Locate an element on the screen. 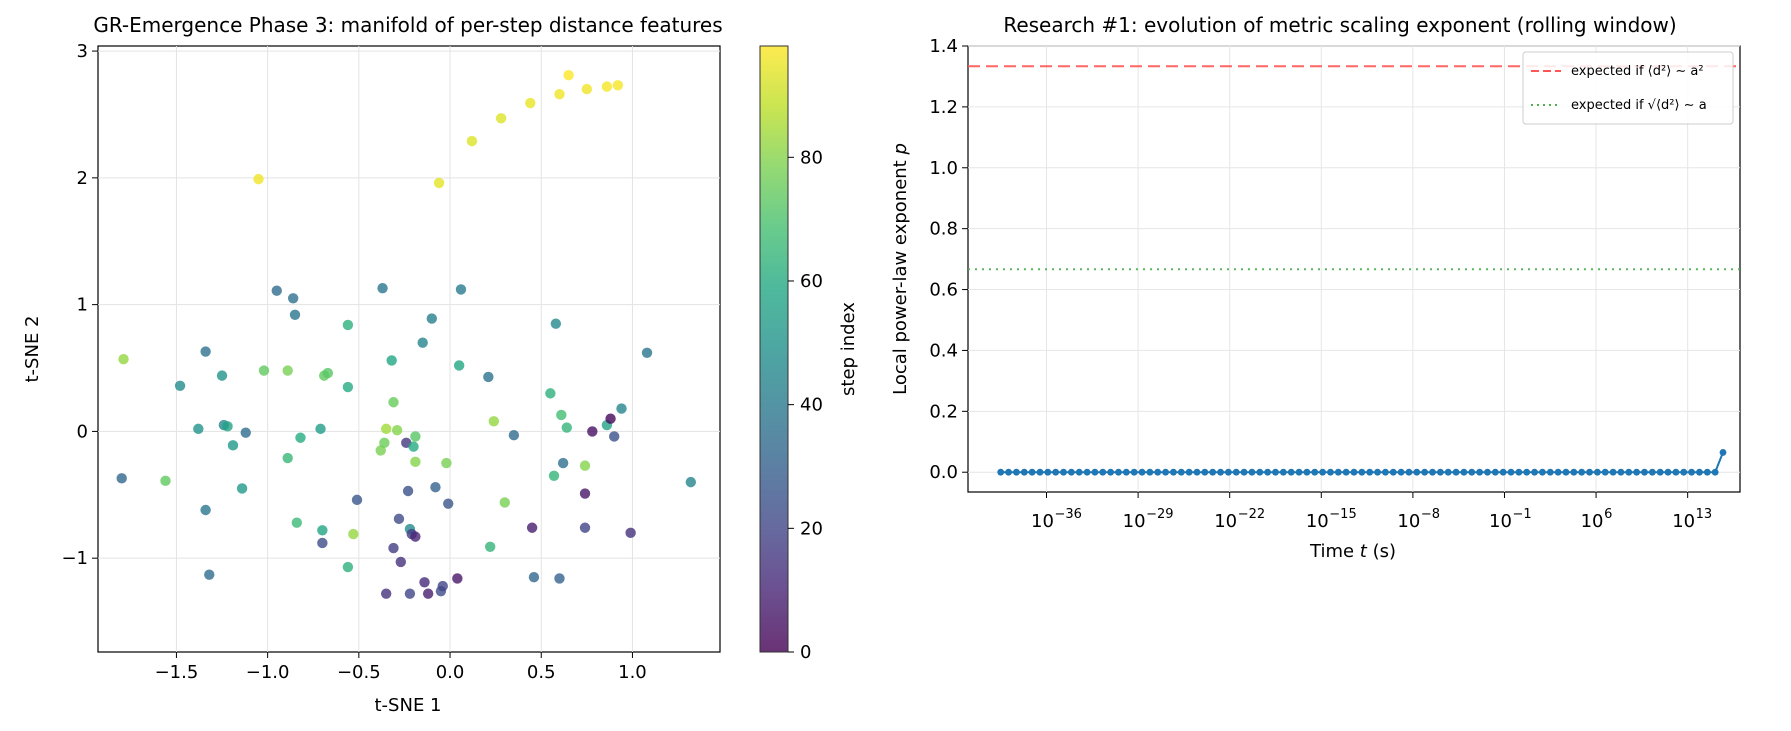 The width and height of the screenshot is (1791, 731). line-y-label-prefix: Local power-law exponent is located at coordinates (900, 275).